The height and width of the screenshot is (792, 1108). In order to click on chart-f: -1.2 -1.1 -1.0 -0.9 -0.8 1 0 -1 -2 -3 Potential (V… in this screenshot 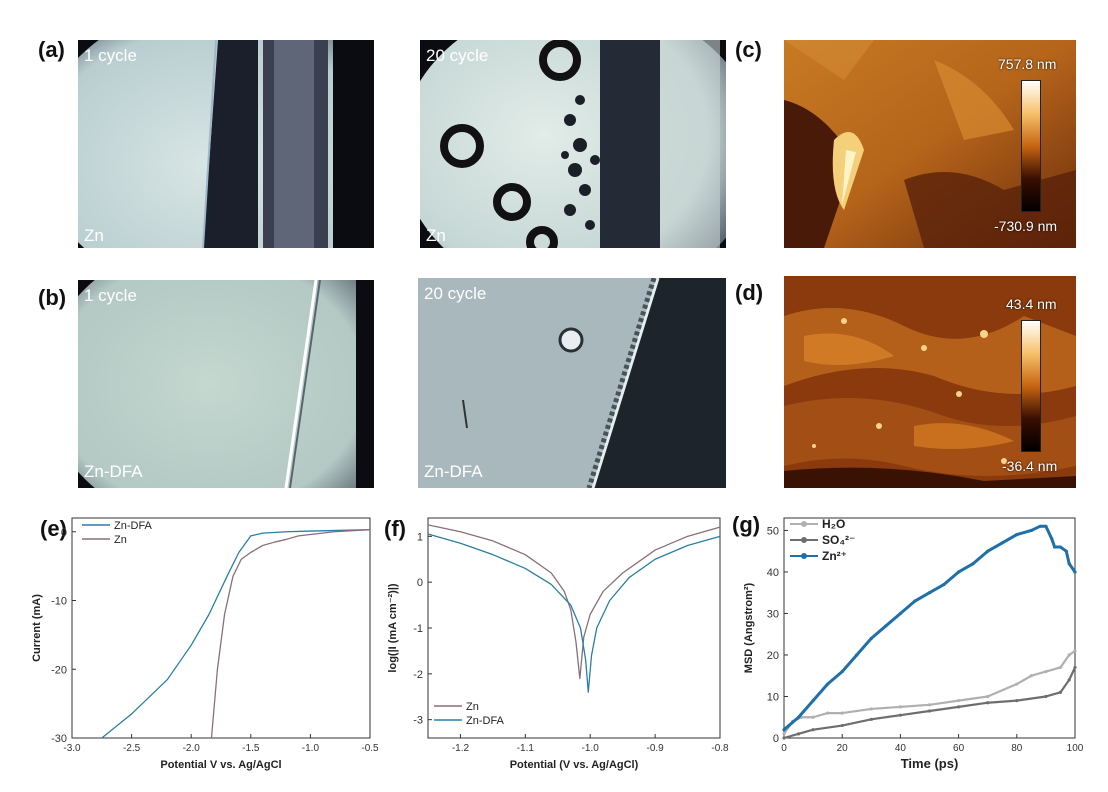, I will do `click(558, 644)`.